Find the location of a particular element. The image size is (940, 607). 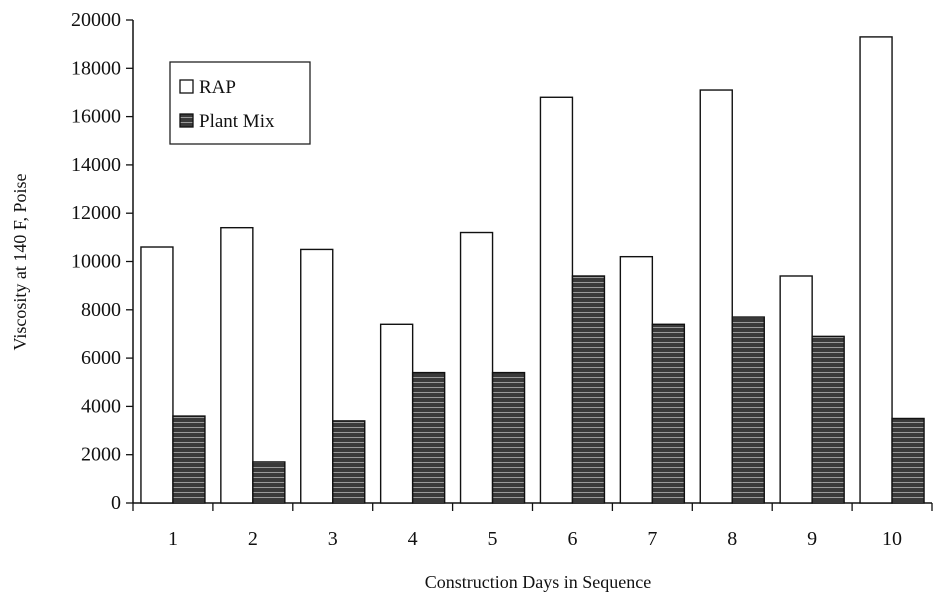

y-tick-label: 20000 is located at coordinates (96, 20).